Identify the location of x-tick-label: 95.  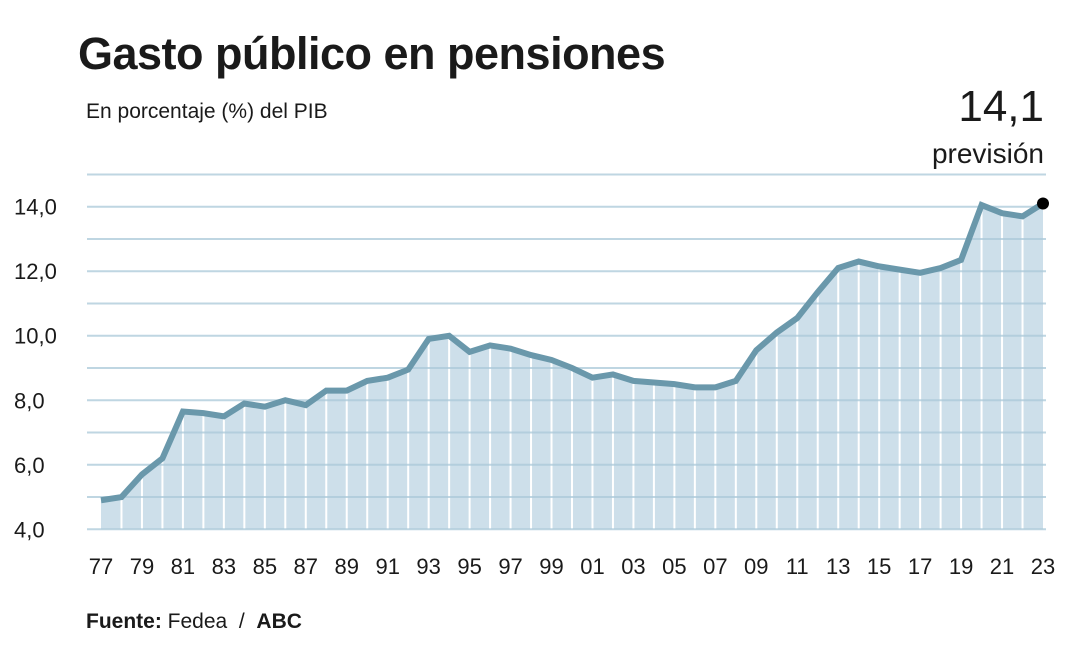
(469, 566).